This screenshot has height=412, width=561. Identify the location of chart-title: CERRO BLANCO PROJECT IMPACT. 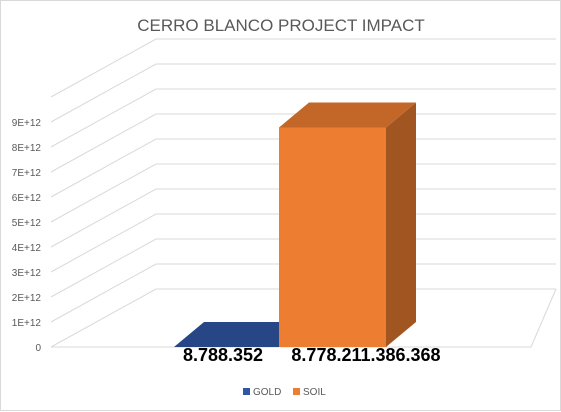
(280, 25).